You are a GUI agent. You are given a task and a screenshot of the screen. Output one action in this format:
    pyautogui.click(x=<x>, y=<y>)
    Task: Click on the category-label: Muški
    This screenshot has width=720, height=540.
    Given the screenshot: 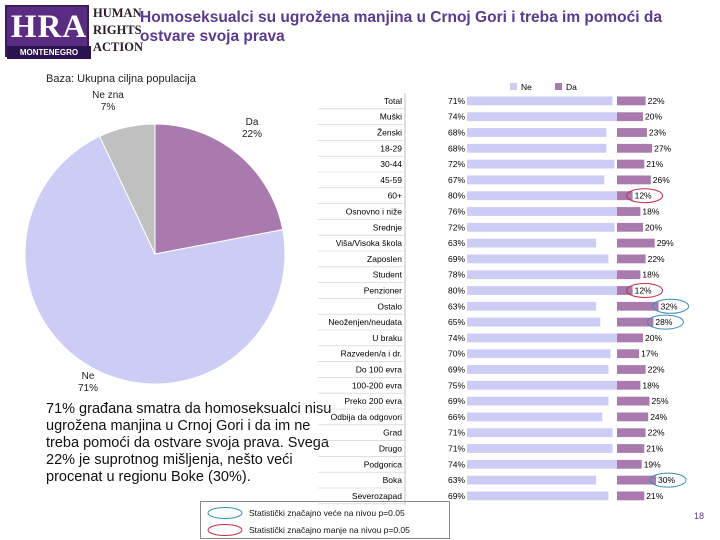 What is the action you would take?
    pyautogui.click(x=391, y=117)
    